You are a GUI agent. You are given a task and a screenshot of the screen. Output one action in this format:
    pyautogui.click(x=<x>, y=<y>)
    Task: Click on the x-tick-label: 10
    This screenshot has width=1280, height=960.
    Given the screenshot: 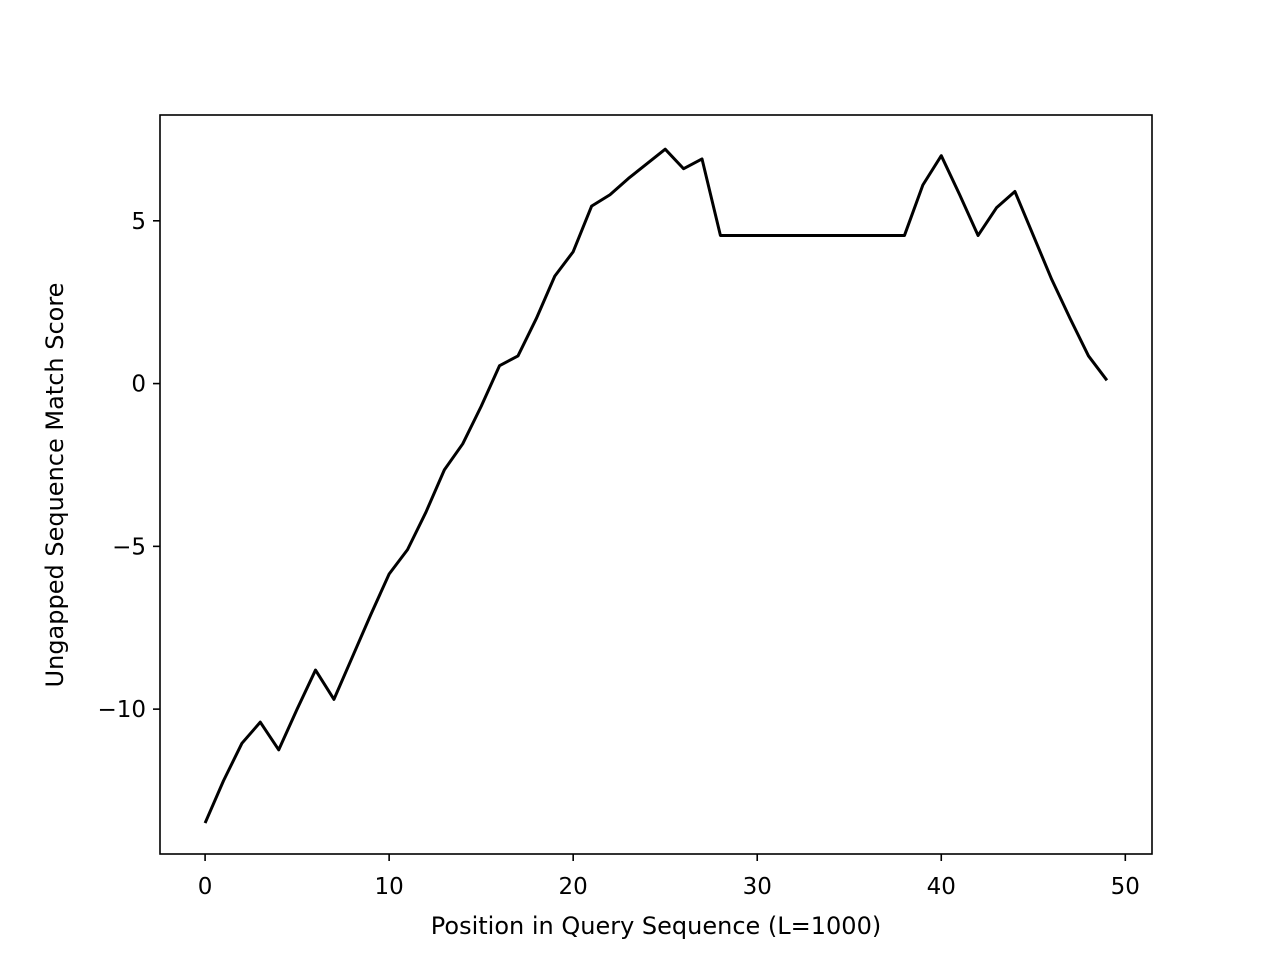 What is the action you would take?
    pyautogui.click(x=388, y=887)
    